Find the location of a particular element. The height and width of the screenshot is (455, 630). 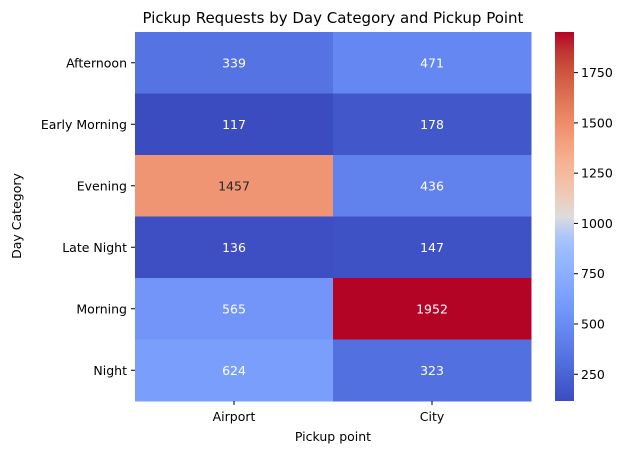

colorbar-ticks: 250 500 750 1000 1250 1500 1750 is located at coordinates (593, 223).